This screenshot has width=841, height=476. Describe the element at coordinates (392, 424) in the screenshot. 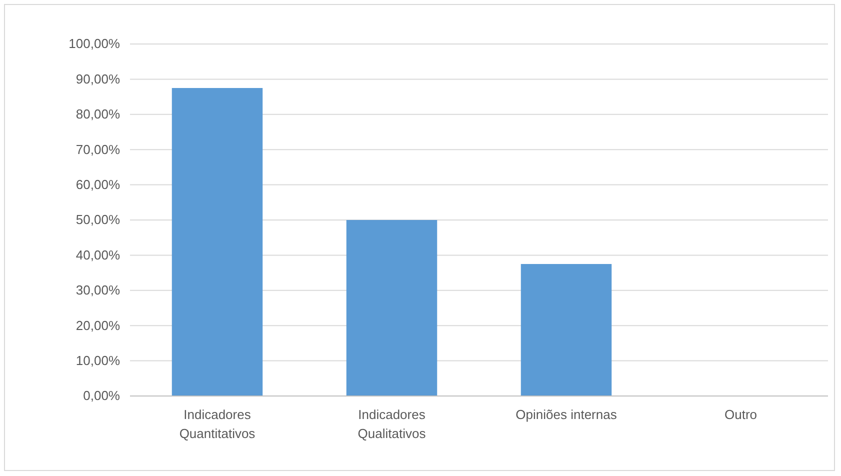

I see `x-tick-label: Indicadores Qualitativos` at that location.